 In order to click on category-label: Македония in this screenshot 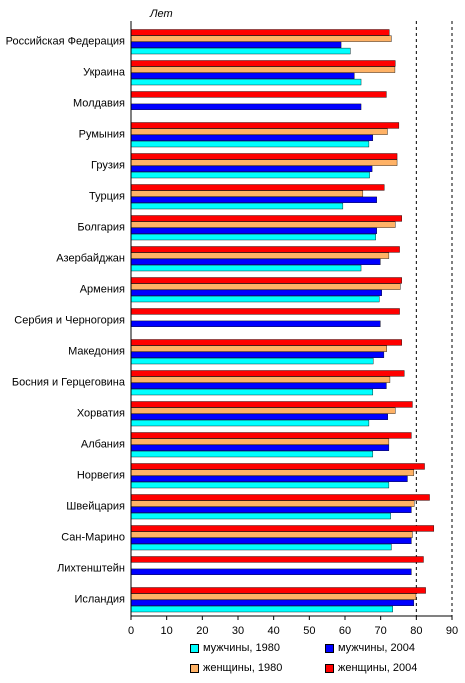, I will do `click(96, 351)`.